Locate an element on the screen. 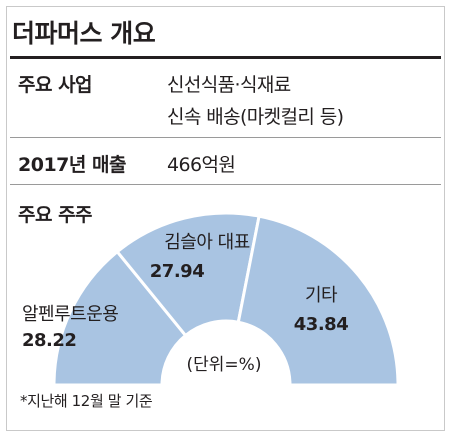 Image resolution: width=453 pixels, height=439 pixels. segment-value-label: 28.22 is located at coordinates (49, 340).